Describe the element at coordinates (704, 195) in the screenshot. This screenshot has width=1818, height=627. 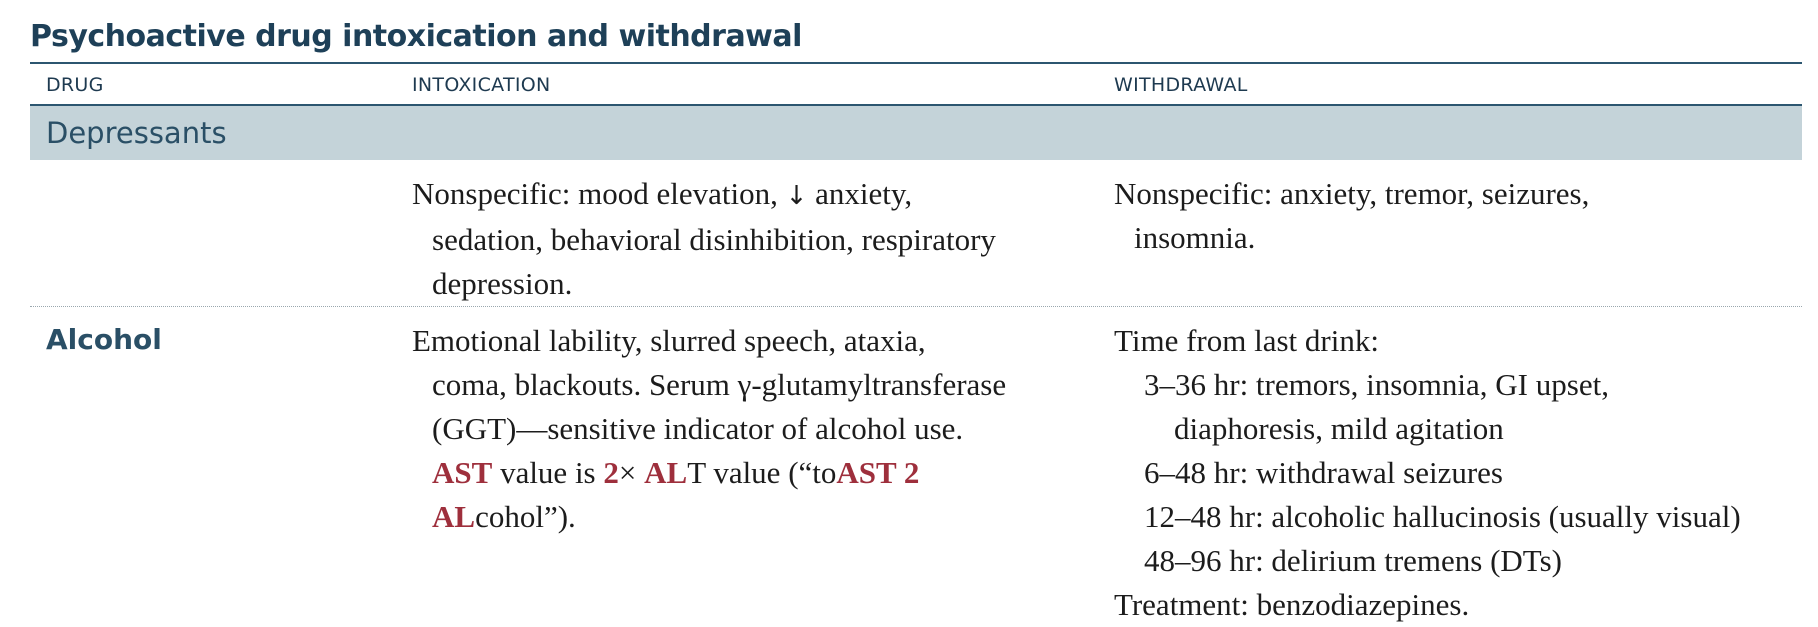
I see `intox-line-1: Nonspecific: mood elevation, ↓ anxiety,` at that location.